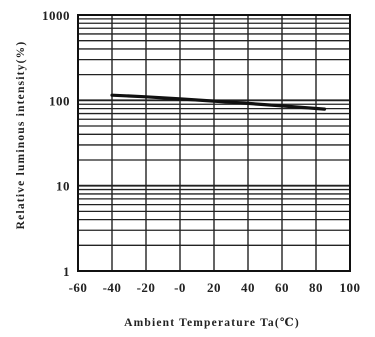  I want to click on y-tick-labels: 1 10 100 1000, so click(56, 143).